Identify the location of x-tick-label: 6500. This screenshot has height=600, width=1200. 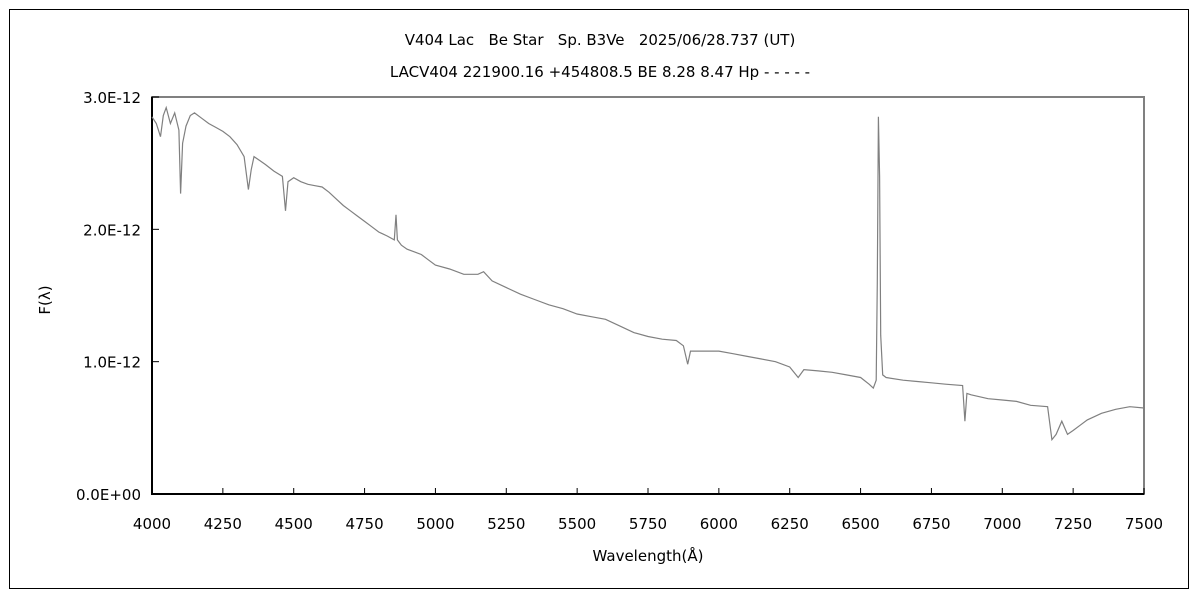
(860, 524).